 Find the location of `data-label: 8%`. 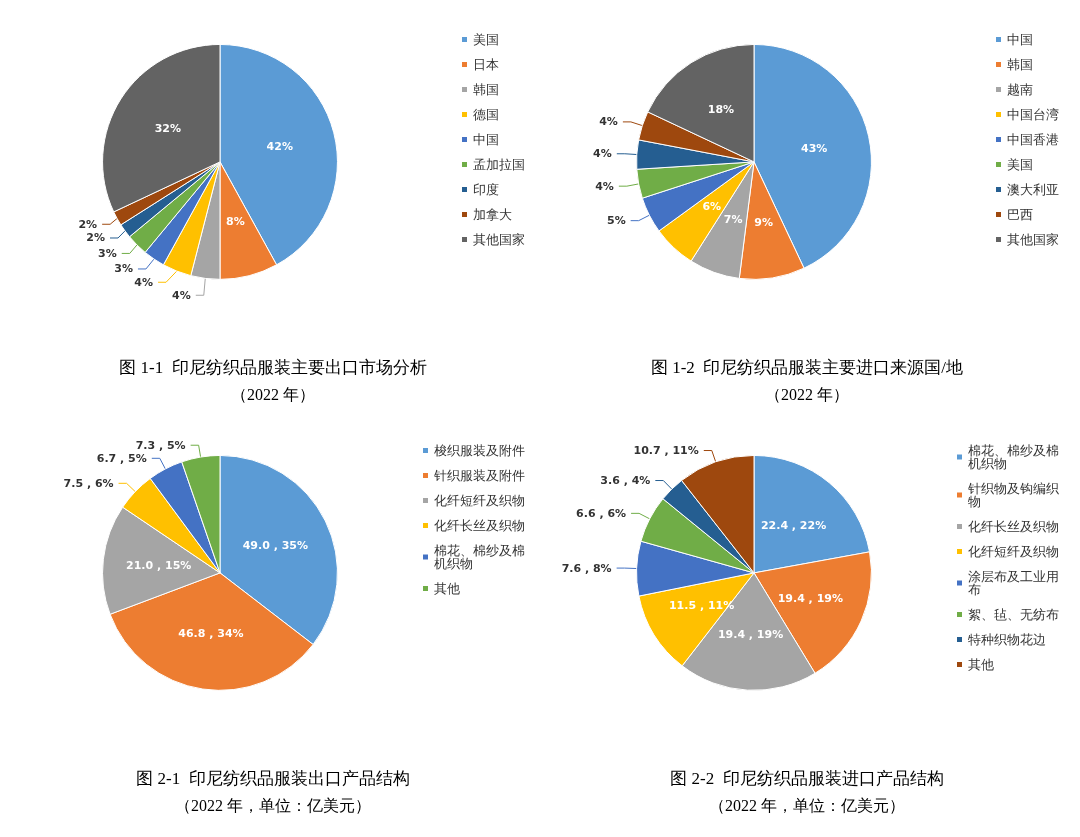

data-label: 8% is located at coordinates (235, 222).